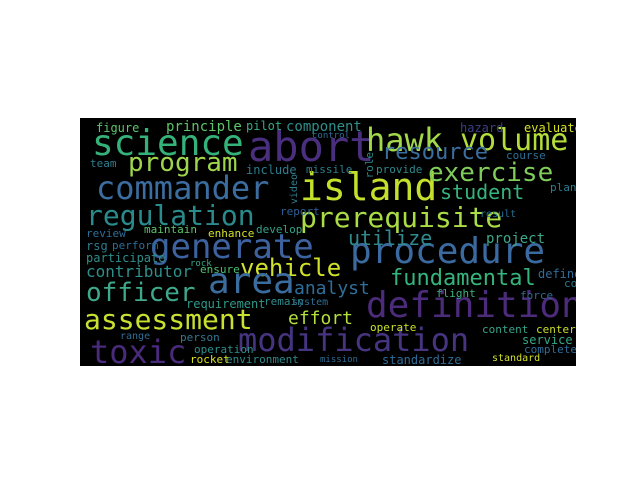  What do you see at coordinates (547, 340) in the screenshot?
I see `word-service: service` at bounding box center [547, 340].